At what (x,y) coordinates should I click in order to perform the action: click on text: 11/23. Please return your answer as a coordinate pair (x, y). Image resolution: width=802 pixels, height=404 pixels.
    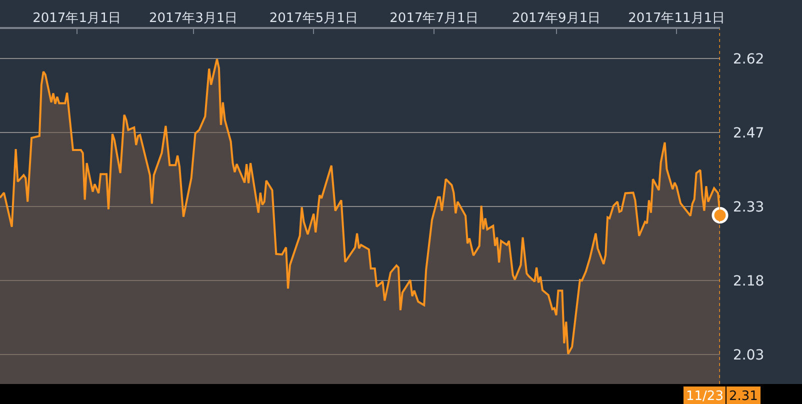
    Looking at the image, I should click on (705, 396).